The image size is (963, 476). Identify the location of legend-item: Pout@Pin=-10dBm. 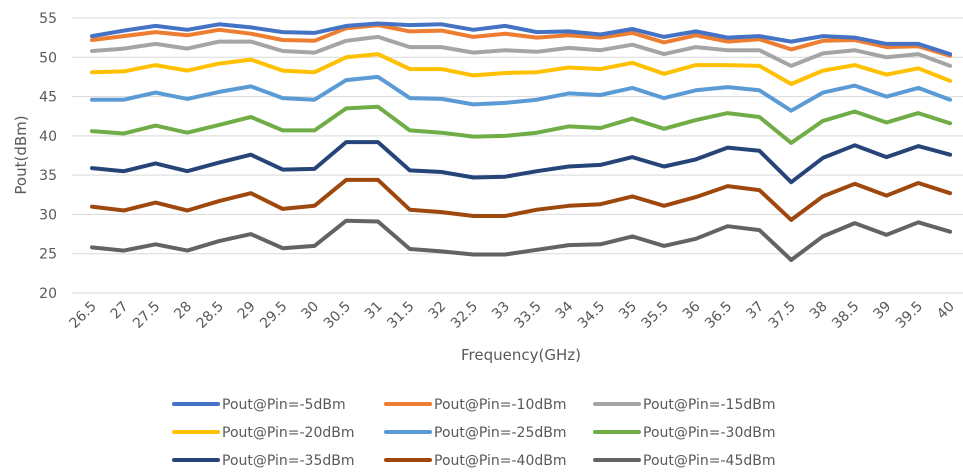
(475, 405).